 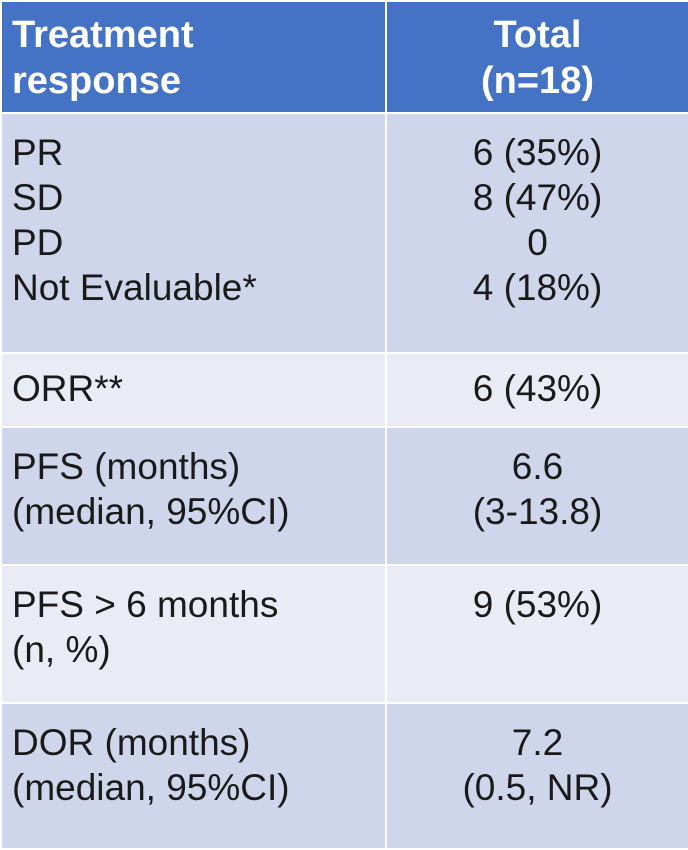 I want to click on header-col1-line: response, so click(x=96, y=81).